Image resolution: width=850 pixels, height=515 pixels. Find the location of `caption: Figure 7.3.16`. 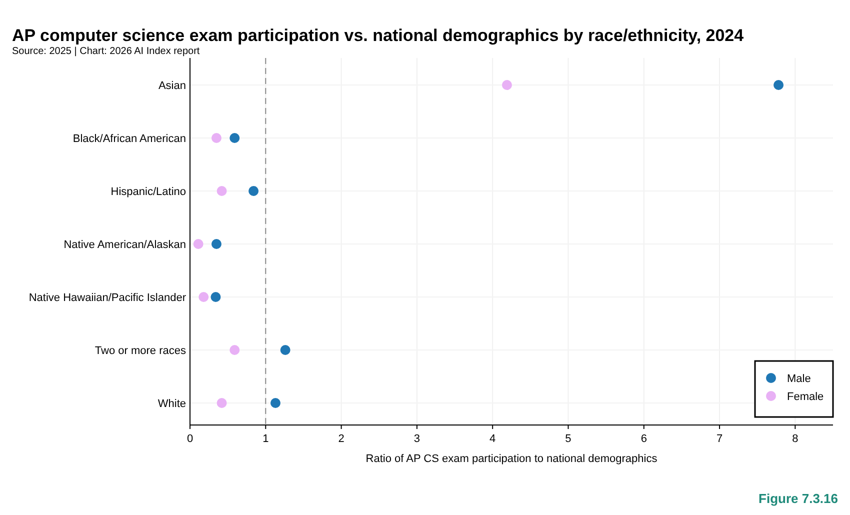

caption: Figure 7.3.16 is located at coordinates (798, 498).